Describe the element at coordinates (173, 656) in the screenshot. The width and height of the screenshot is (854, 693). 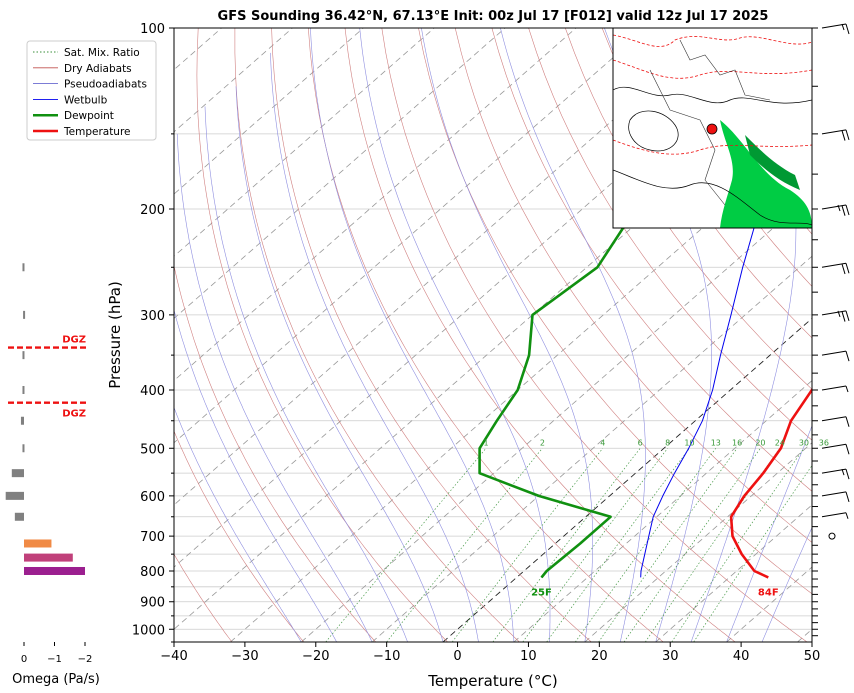
I see `x-tick-label: −40` at that location.